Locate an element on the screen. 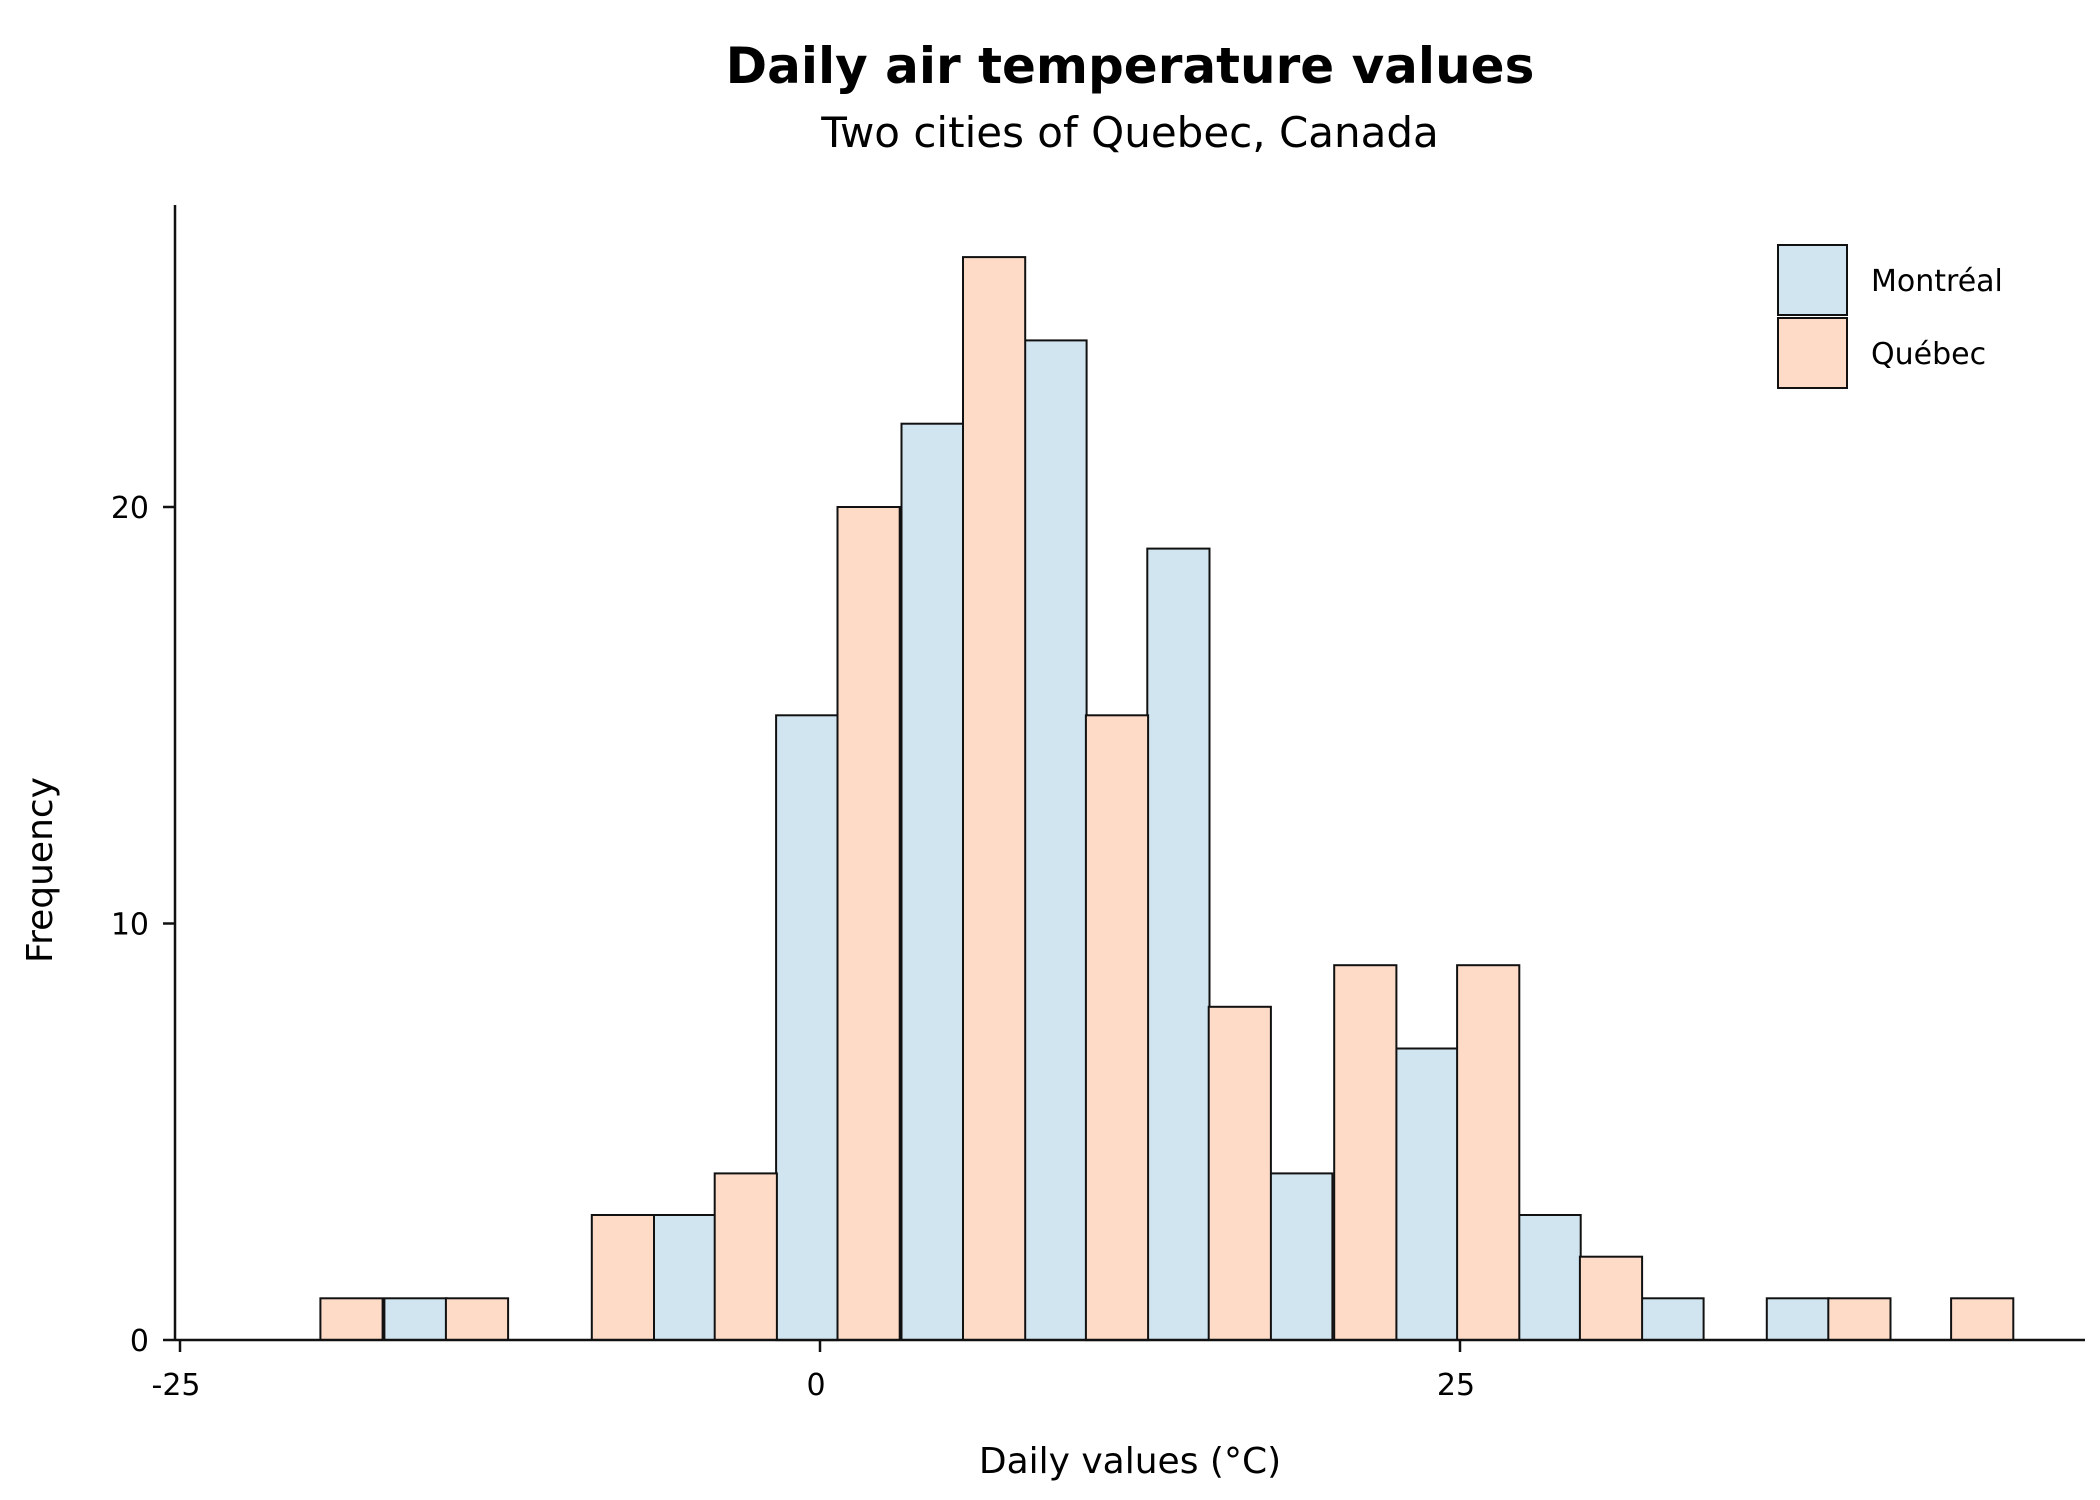  x-tick-label: -25 is located at coordinates (176, 1385).